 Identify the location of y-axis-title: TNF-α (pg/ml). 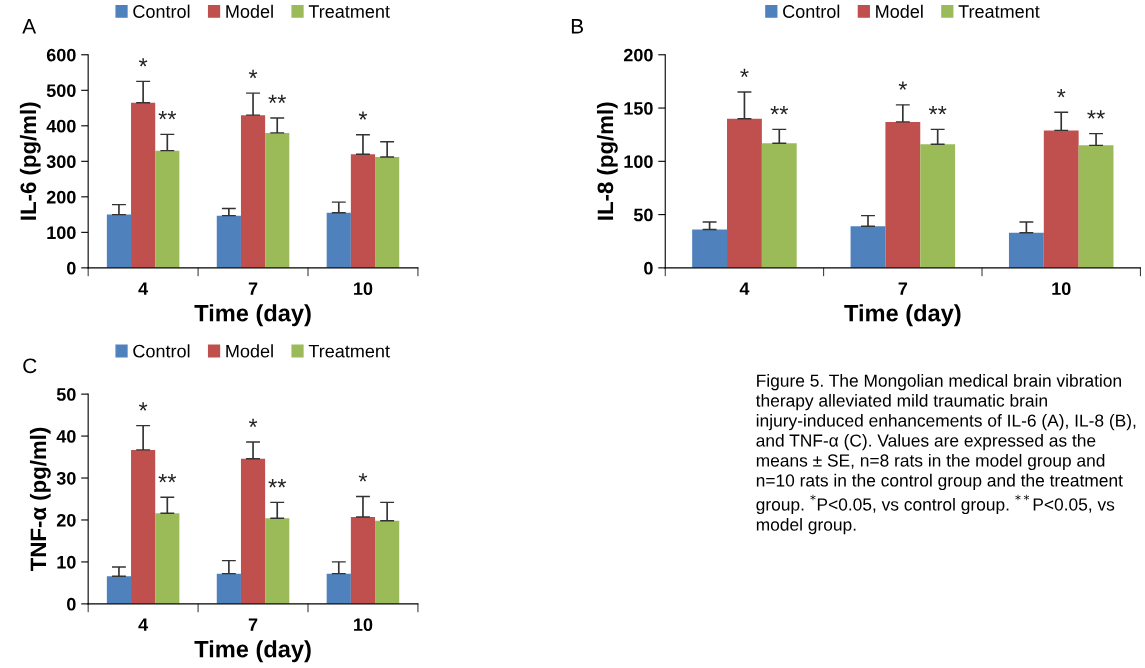
(40, 499).